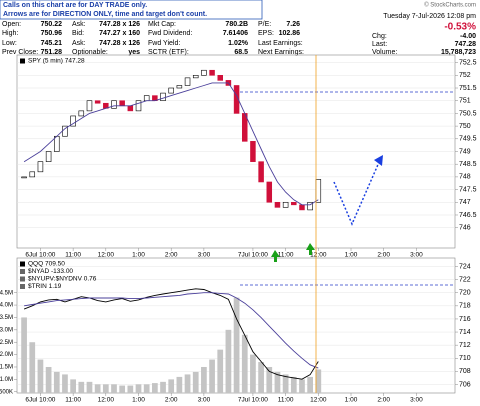 The image size is (480, 406). What do you see at coordinates (253, 255) in the screenshot?
I see `x-tick-label: 7Jul 10:00` at bounding box center [253, 255].